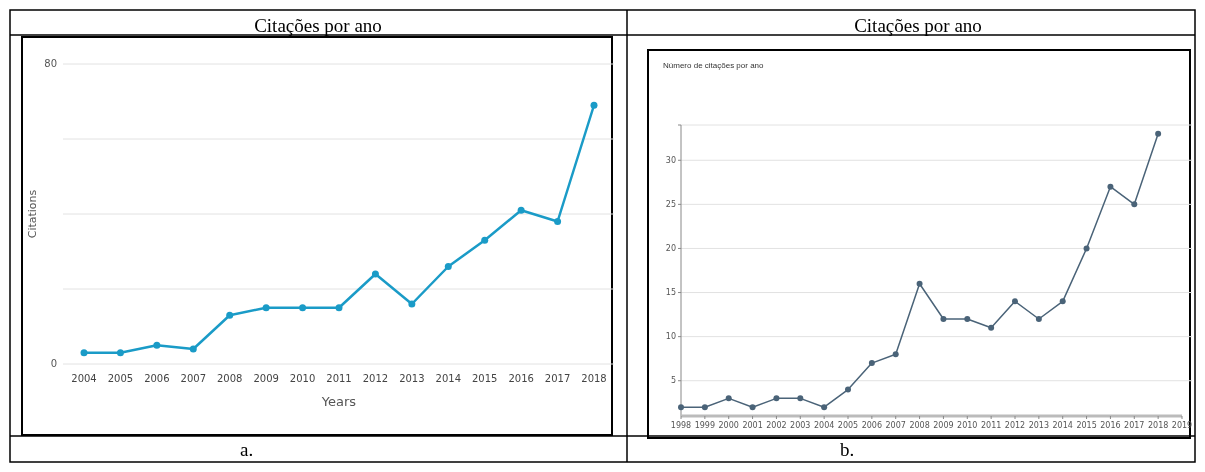 The width and height of the screenshot is (1205, 472). Describe the element at coordinates (670, 293) in the screenshot. I see `y-tick-label: 15` at that location.